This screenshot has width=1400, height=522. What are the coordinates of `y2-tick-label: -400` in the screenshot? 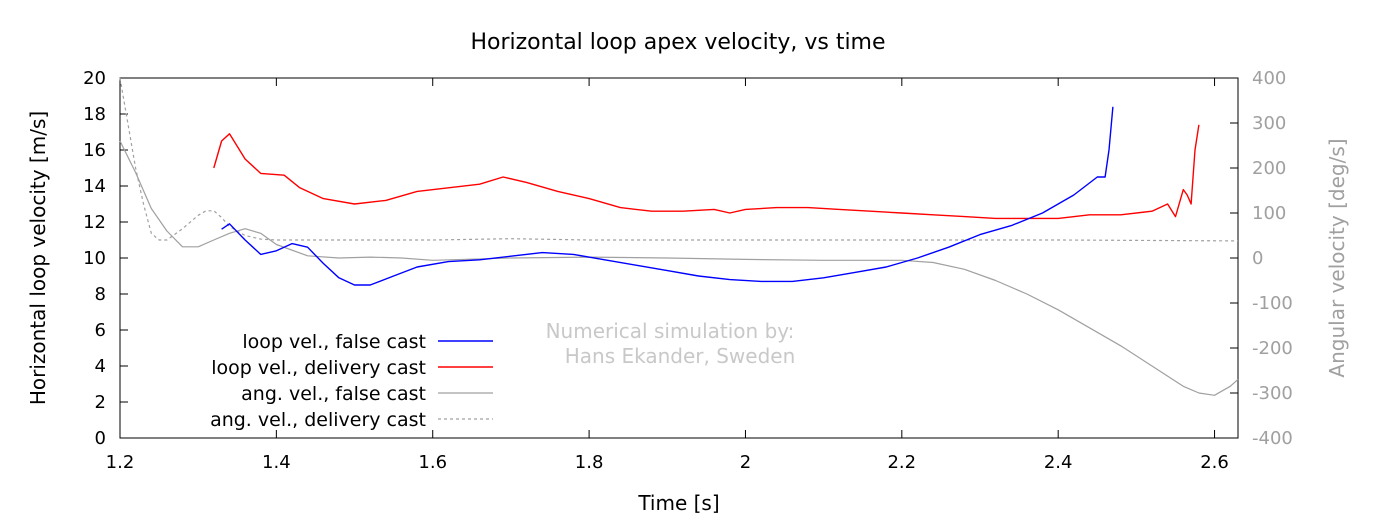 It's located at (1272, 438).